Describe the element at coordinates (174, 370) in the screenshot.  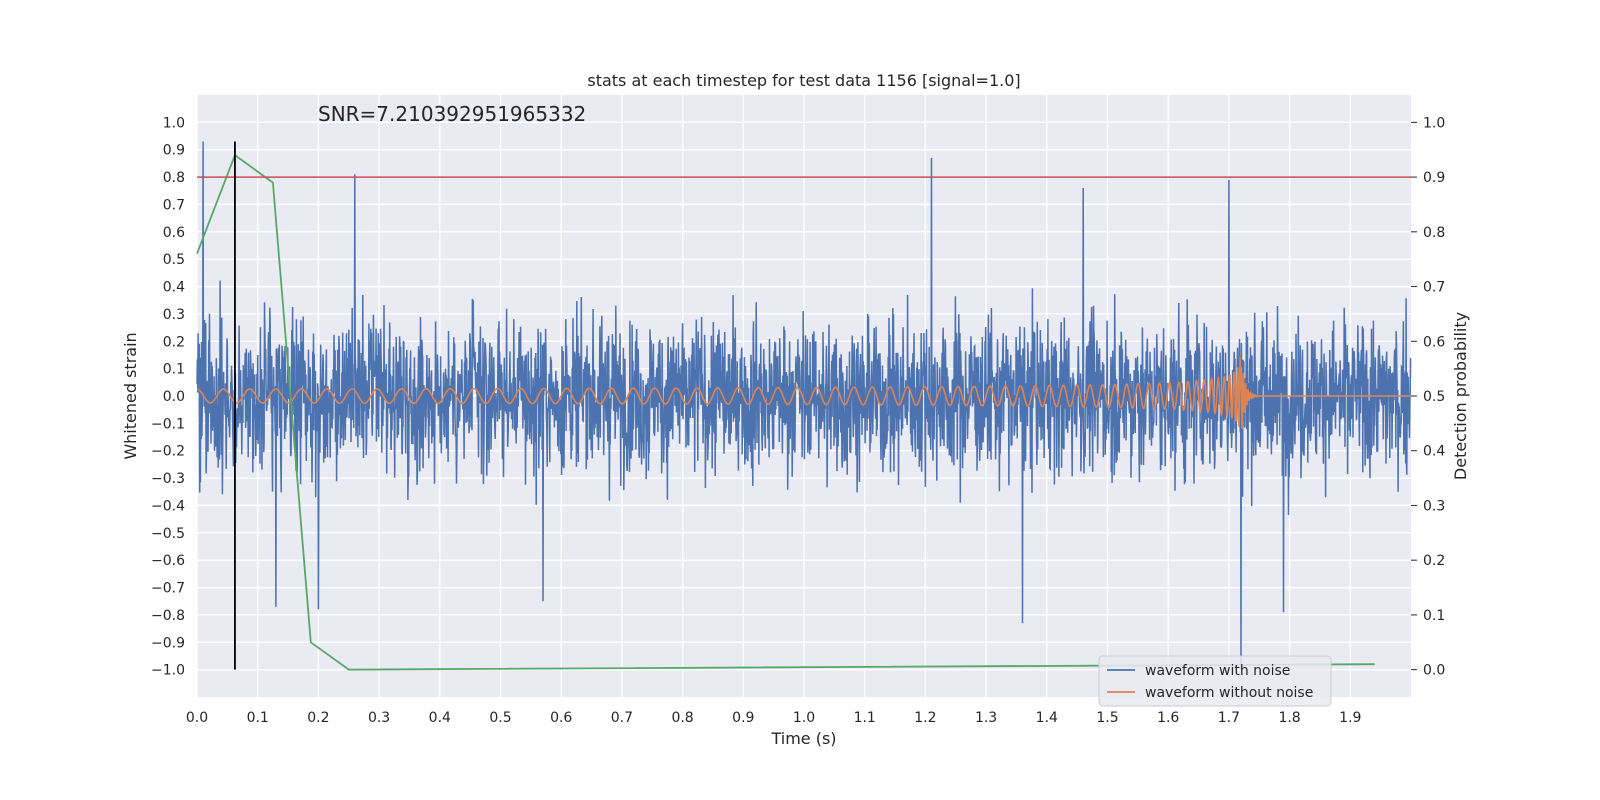
I see `y-tick-label: 0.1` at that location.